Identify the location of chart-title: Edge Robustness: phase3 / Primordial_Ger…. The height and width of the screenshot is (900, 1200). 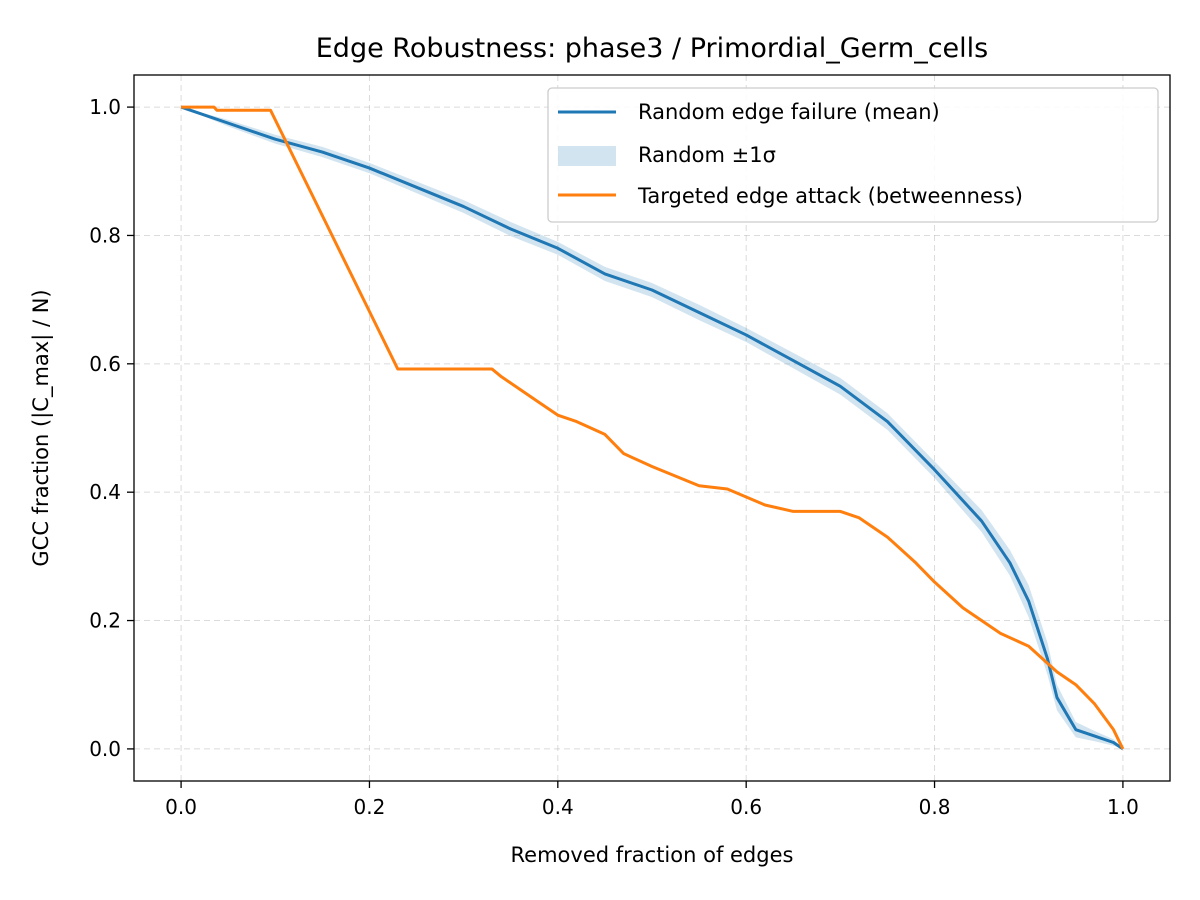
(652, 48).